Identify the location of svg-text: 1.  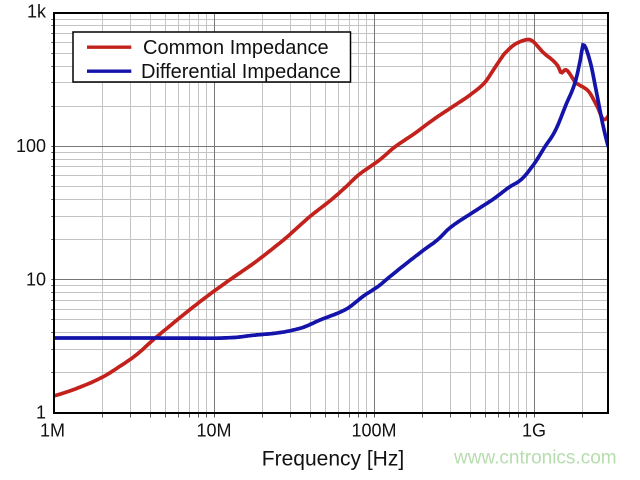
(41, 413).